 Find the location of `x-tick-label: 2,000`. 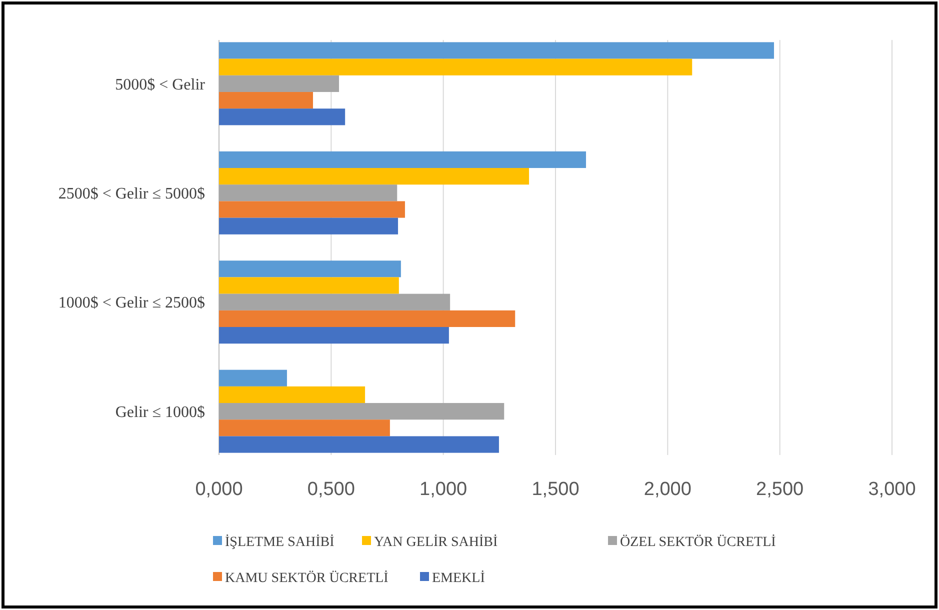

x-tick-label: 2,000 is located at coordinates (668, 489).